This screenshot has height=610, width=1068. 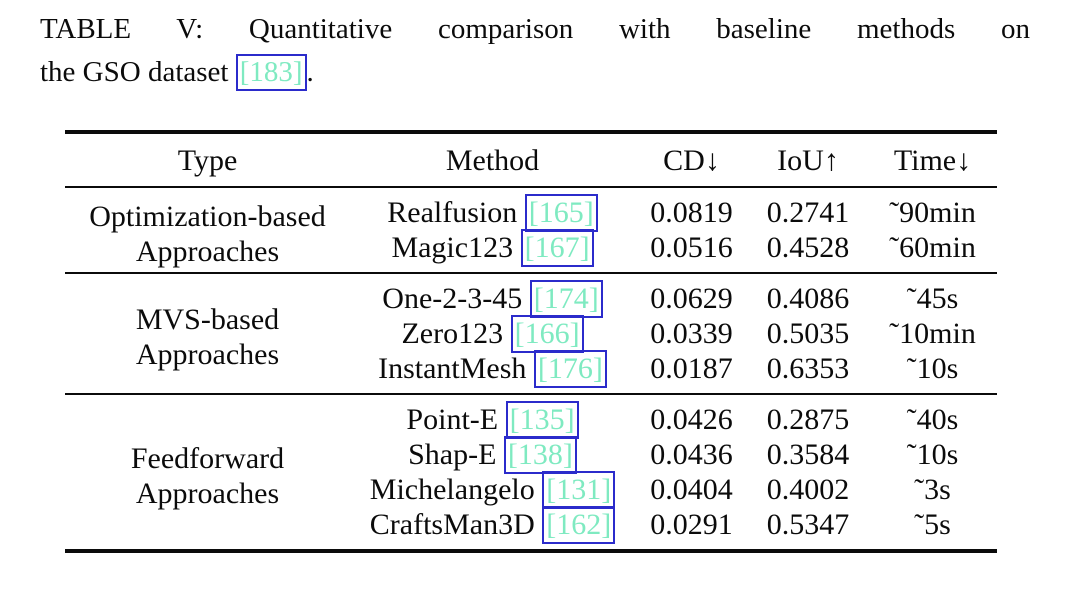 What do you see at coordinates (207, 216) in the screenshot?
I see `type-label-line: Optimization-based` at bounding box center [207, 216].